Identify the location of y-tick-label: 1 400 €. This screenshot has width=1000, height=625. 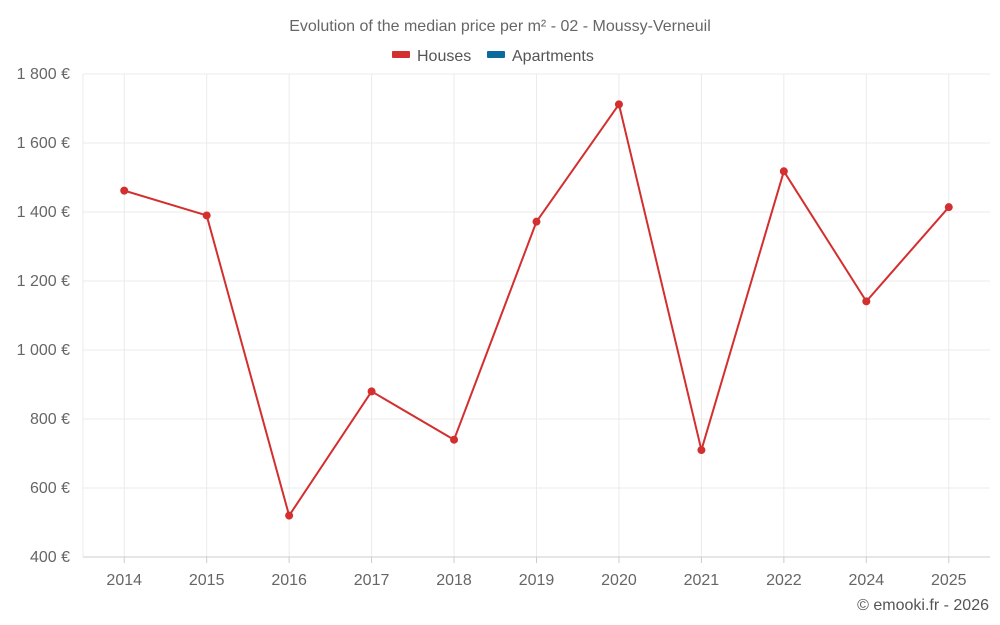
(43, 212).